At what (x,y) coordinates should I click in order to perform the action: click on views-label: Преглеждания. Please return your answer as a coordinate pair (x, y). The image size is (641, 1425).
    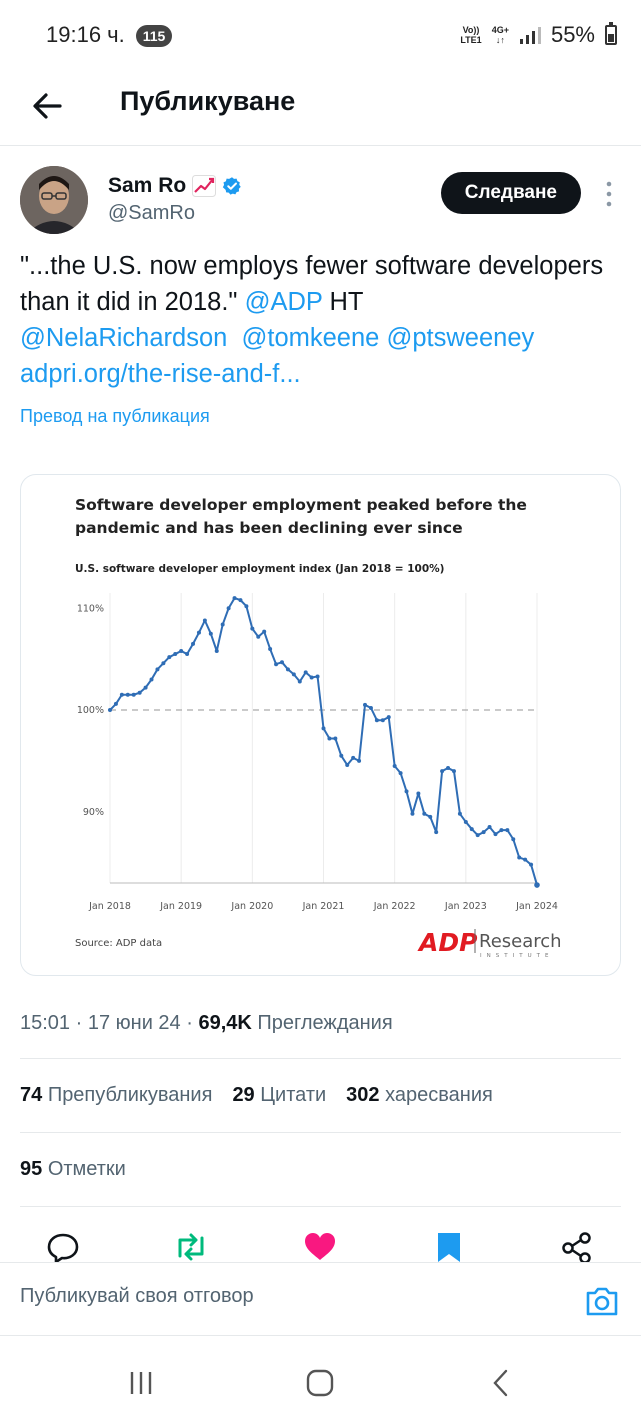
    Looking at the image, I should click on (325, 1023).